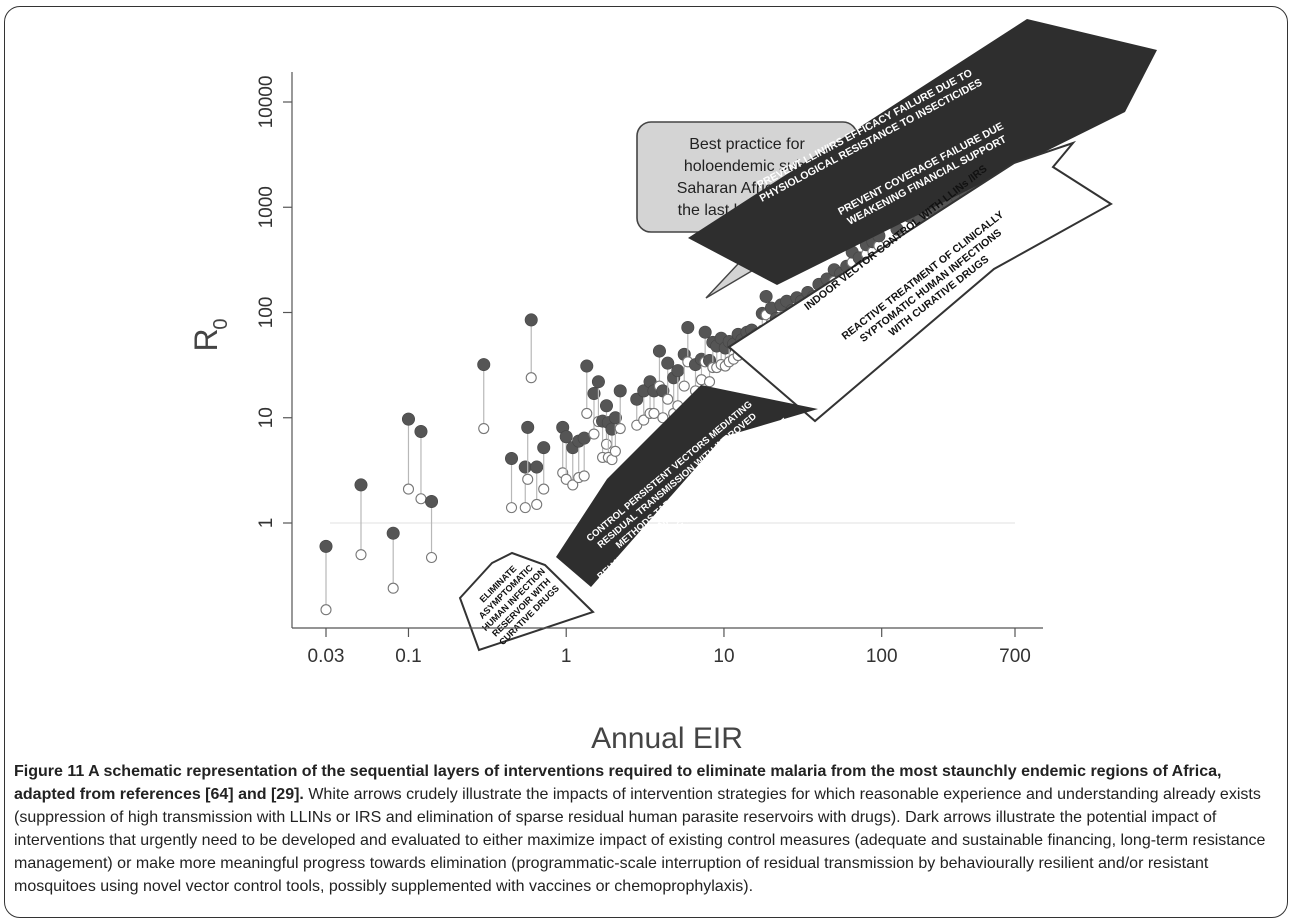  Describe the element at coordinates (266, 102) in the screenshot. I see `y-tick-label: 10000` at that location.